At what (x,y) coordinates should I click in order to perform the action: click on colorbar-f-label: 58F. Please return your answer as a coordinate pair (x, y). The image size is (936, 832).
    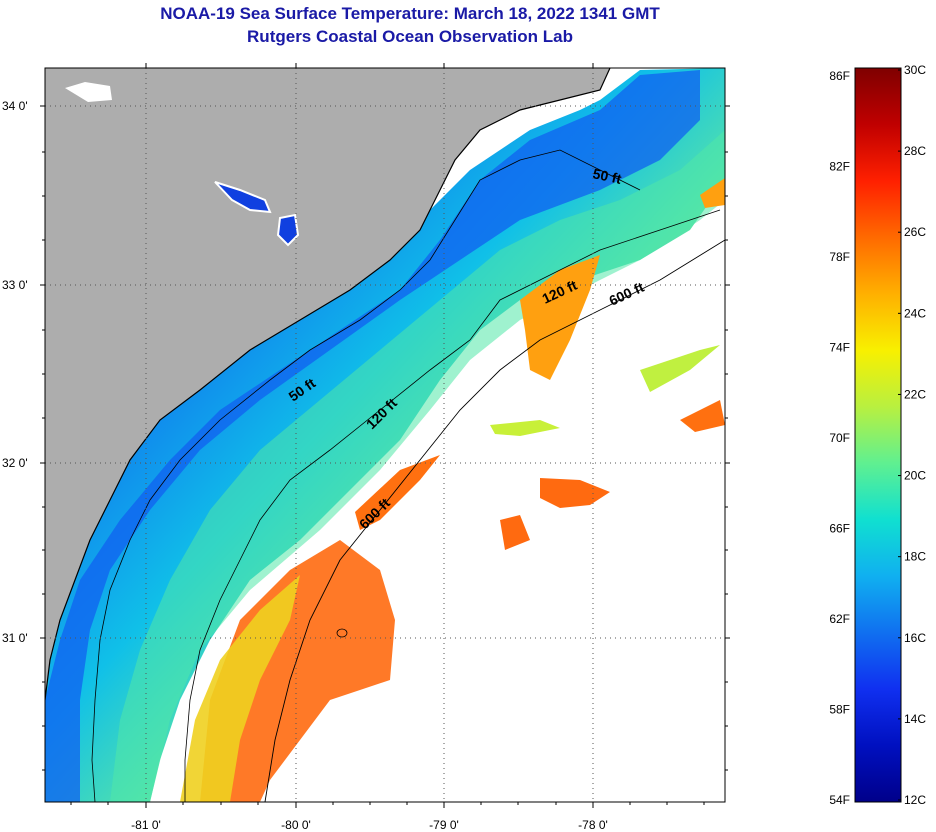
    Looking at the image, I should click on (839, 710).